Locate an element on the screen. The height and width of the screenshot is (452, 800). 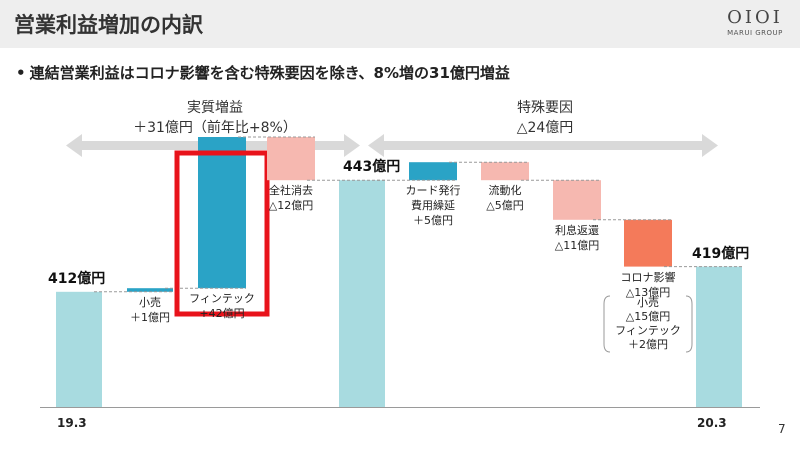
highlight-frame-fintech is located at coordinates (222, 233).